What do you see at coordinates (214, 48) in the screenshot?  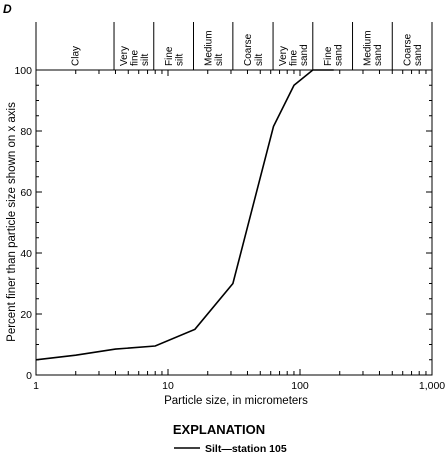 I see `size-class-label: Mediumsilt` at bounding box center [214, 48].